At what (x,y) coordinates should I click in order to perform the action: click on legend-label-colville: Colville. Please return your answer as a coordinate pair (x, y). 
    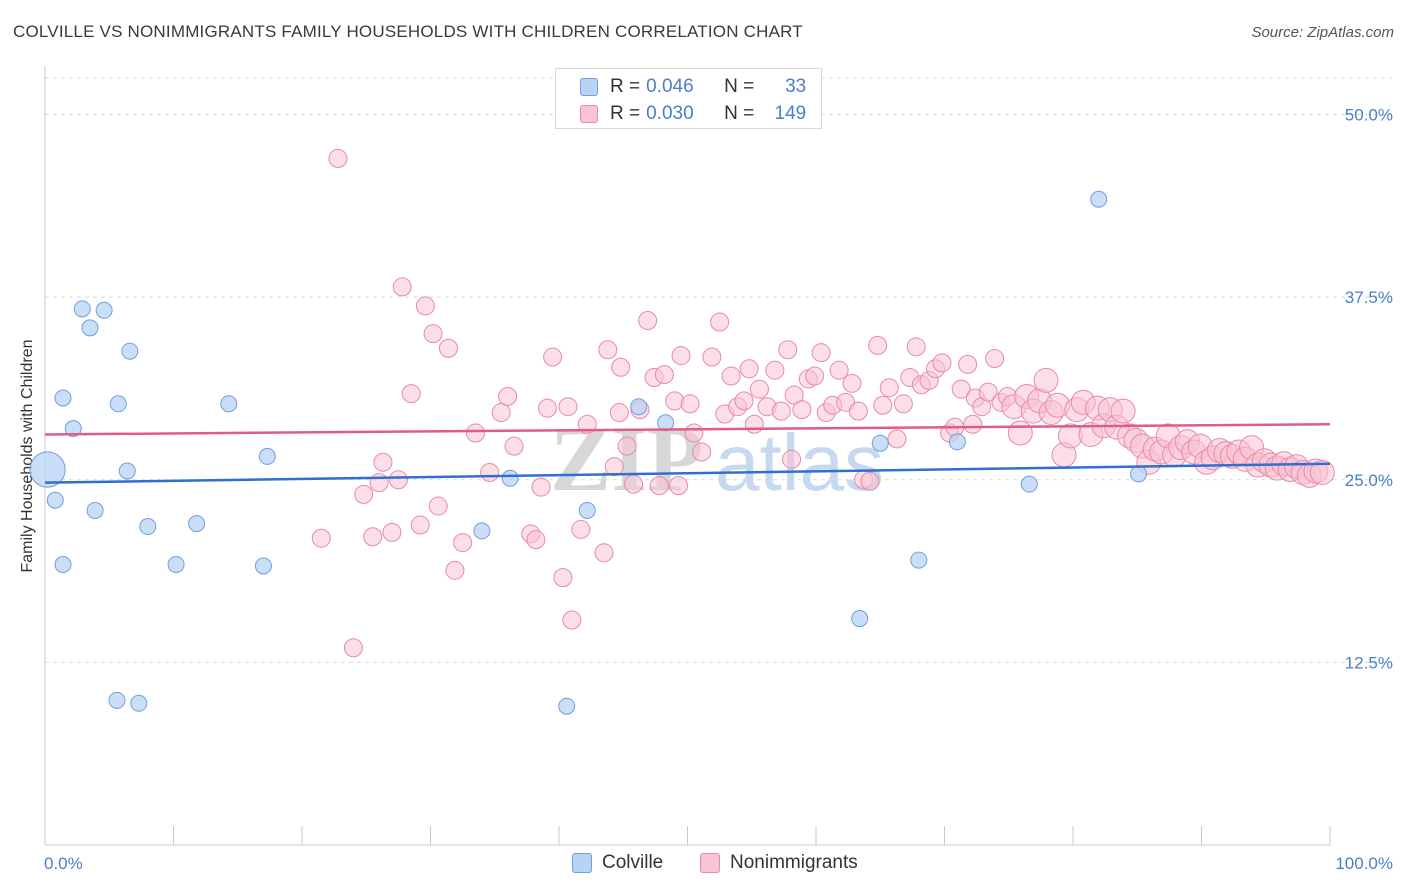
    Looking at the image, I should click on (633, 862).